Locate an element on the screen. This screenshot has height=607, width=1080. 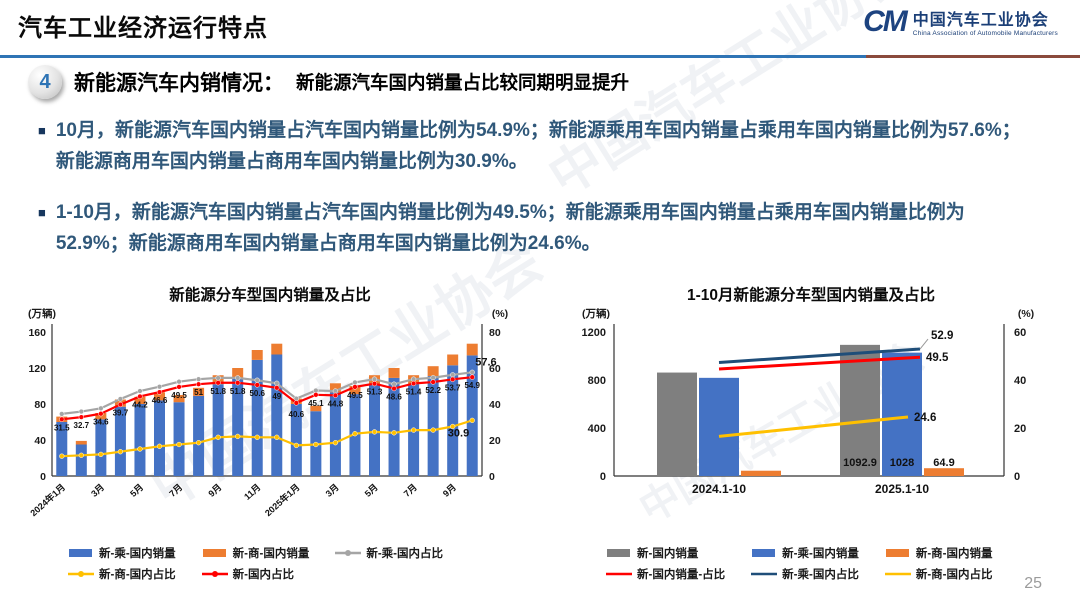
legend-label: 新-乘-国内销量 is located at coordinates (137, 554).